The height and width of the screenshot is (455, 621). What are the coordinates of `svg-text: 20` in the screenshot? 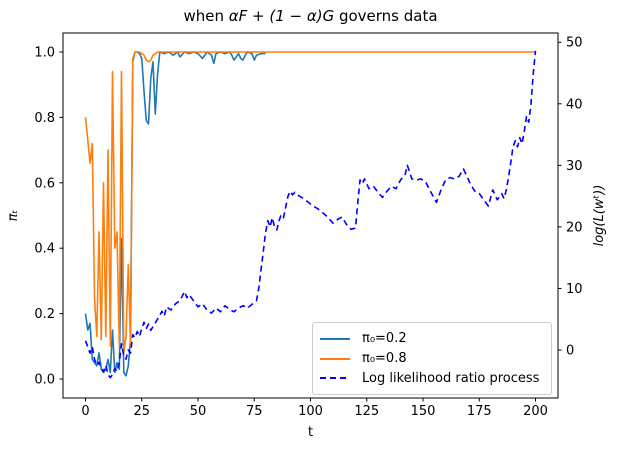 It's located at (574, 227).